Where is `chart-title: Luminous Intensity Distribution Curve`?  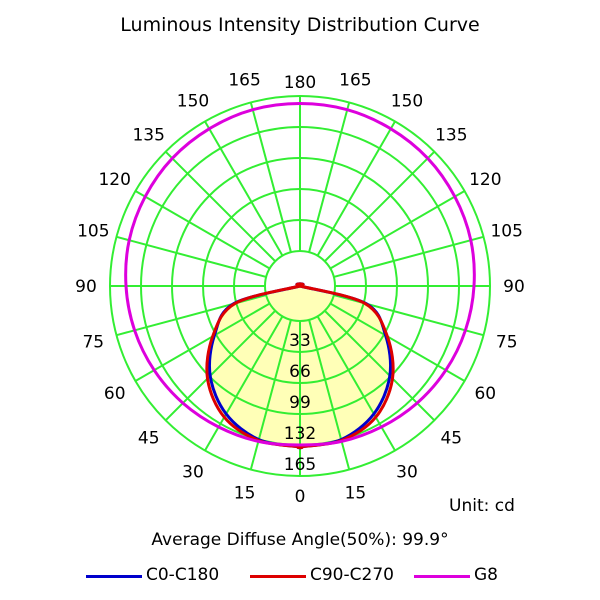 chart-title: Luminous Intensity Distribution Curve is located at coordinates (300, 25).